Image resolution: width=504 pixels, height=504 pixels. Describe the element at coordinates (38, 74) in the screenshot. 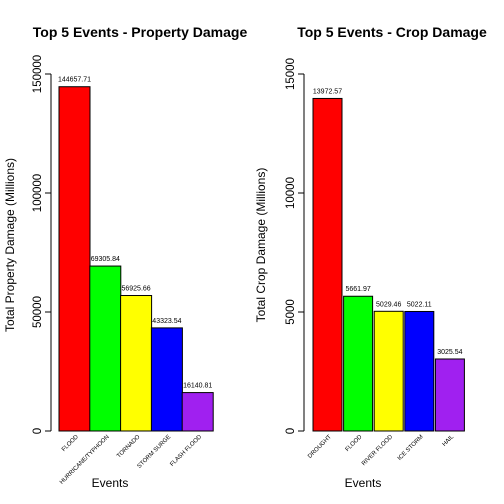

I see `y-tick-label: 150000` at that location.